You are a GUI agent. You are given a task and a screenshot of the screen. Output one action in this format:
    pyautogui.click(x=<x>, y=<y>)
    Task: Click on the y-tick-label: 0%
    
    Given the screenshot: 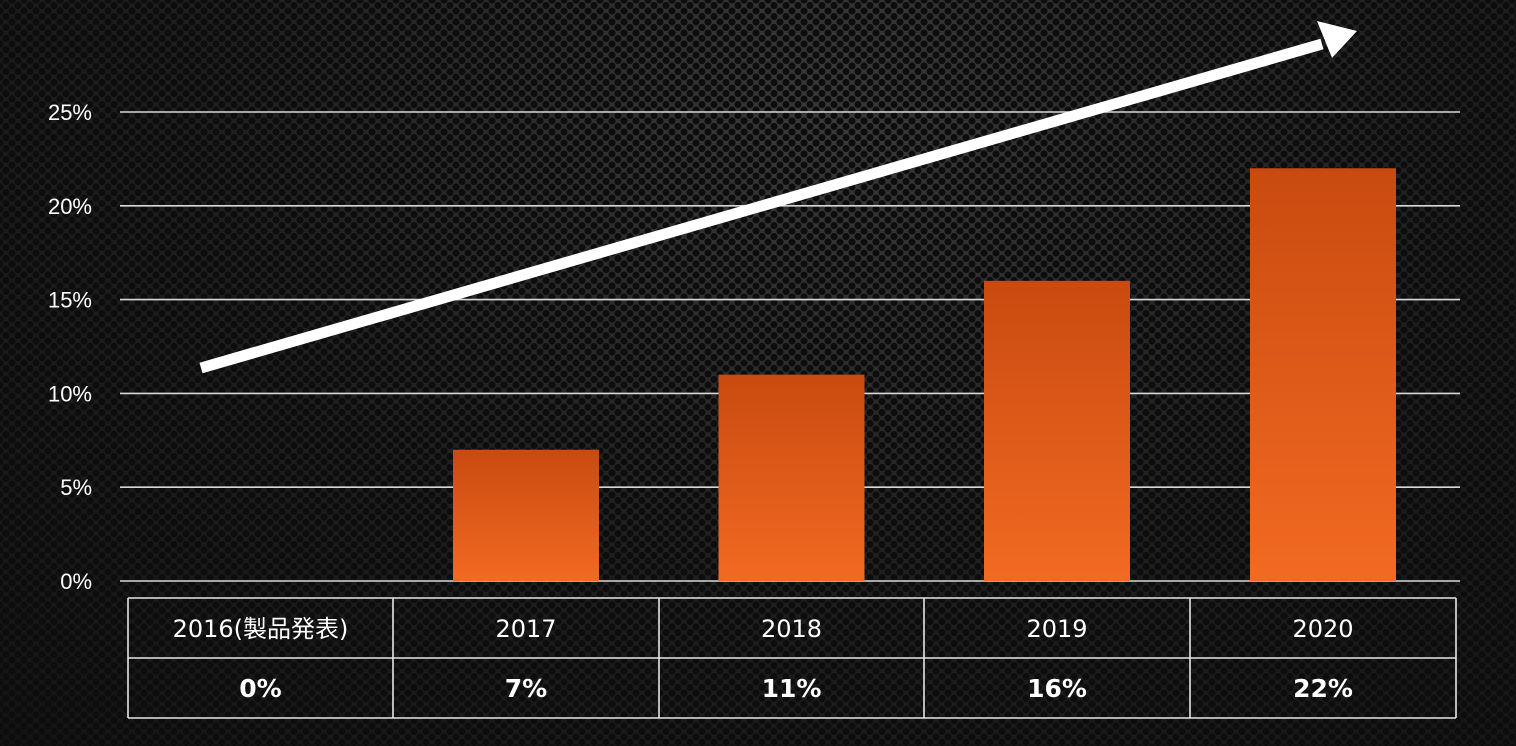 What is the action you would take?
    pyautogui.click(x=76, y=581)
    